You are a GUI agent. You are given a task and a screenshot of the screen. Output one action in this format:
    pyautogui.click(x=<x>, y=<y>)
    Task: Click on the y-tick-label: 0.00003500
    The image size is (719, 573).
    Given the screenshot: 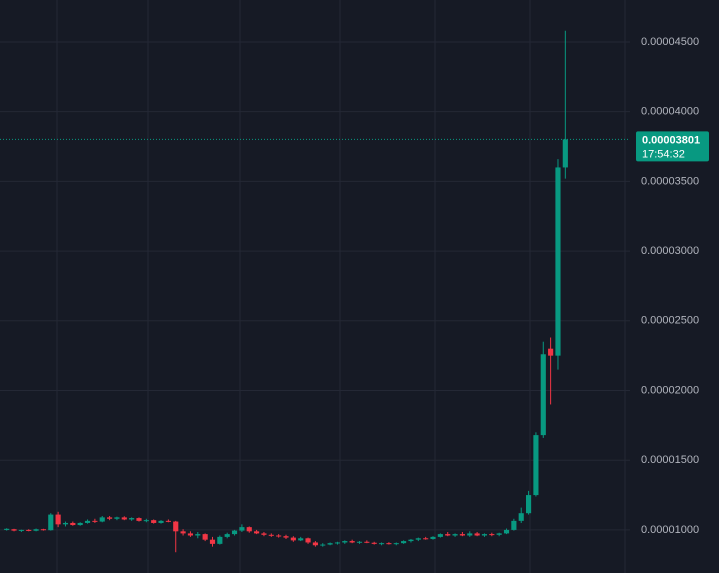 What is the action you would take?
    pyautogui.click(x=670, y=181)
    